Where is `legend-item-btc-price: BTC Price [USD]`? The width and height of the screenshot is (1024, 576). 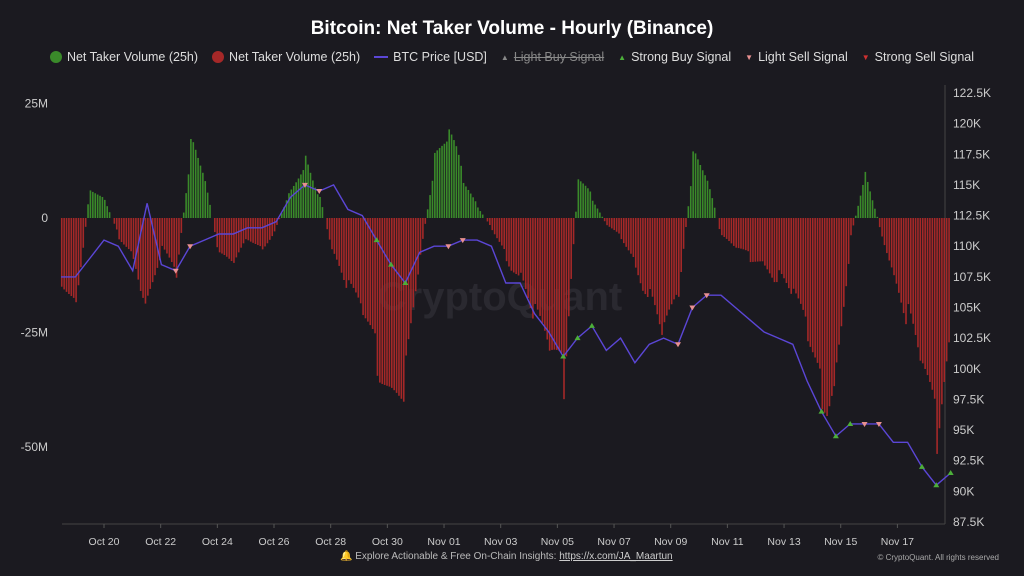
legend-item-btc-price: BTC Price [USD] is located at coordinates (430, 57).